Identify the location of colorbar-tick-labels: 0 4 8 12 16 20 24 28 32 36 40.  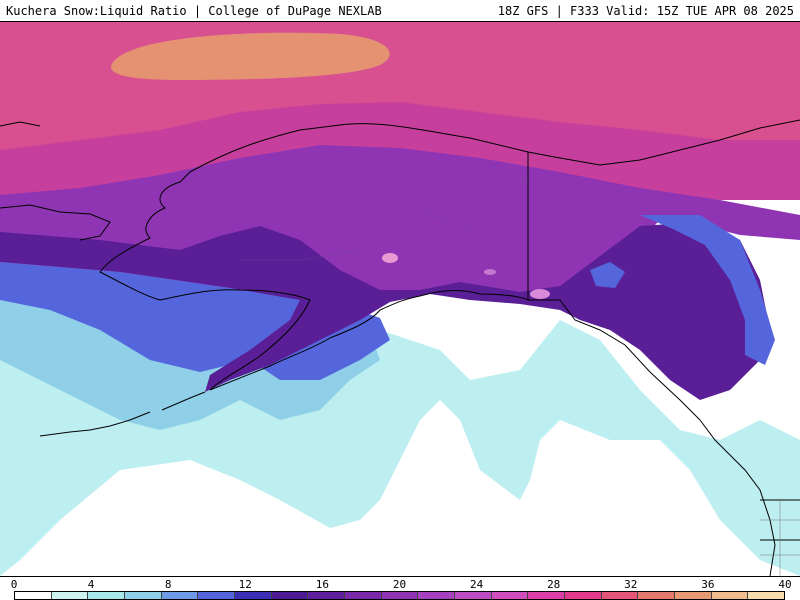
(401, 584).